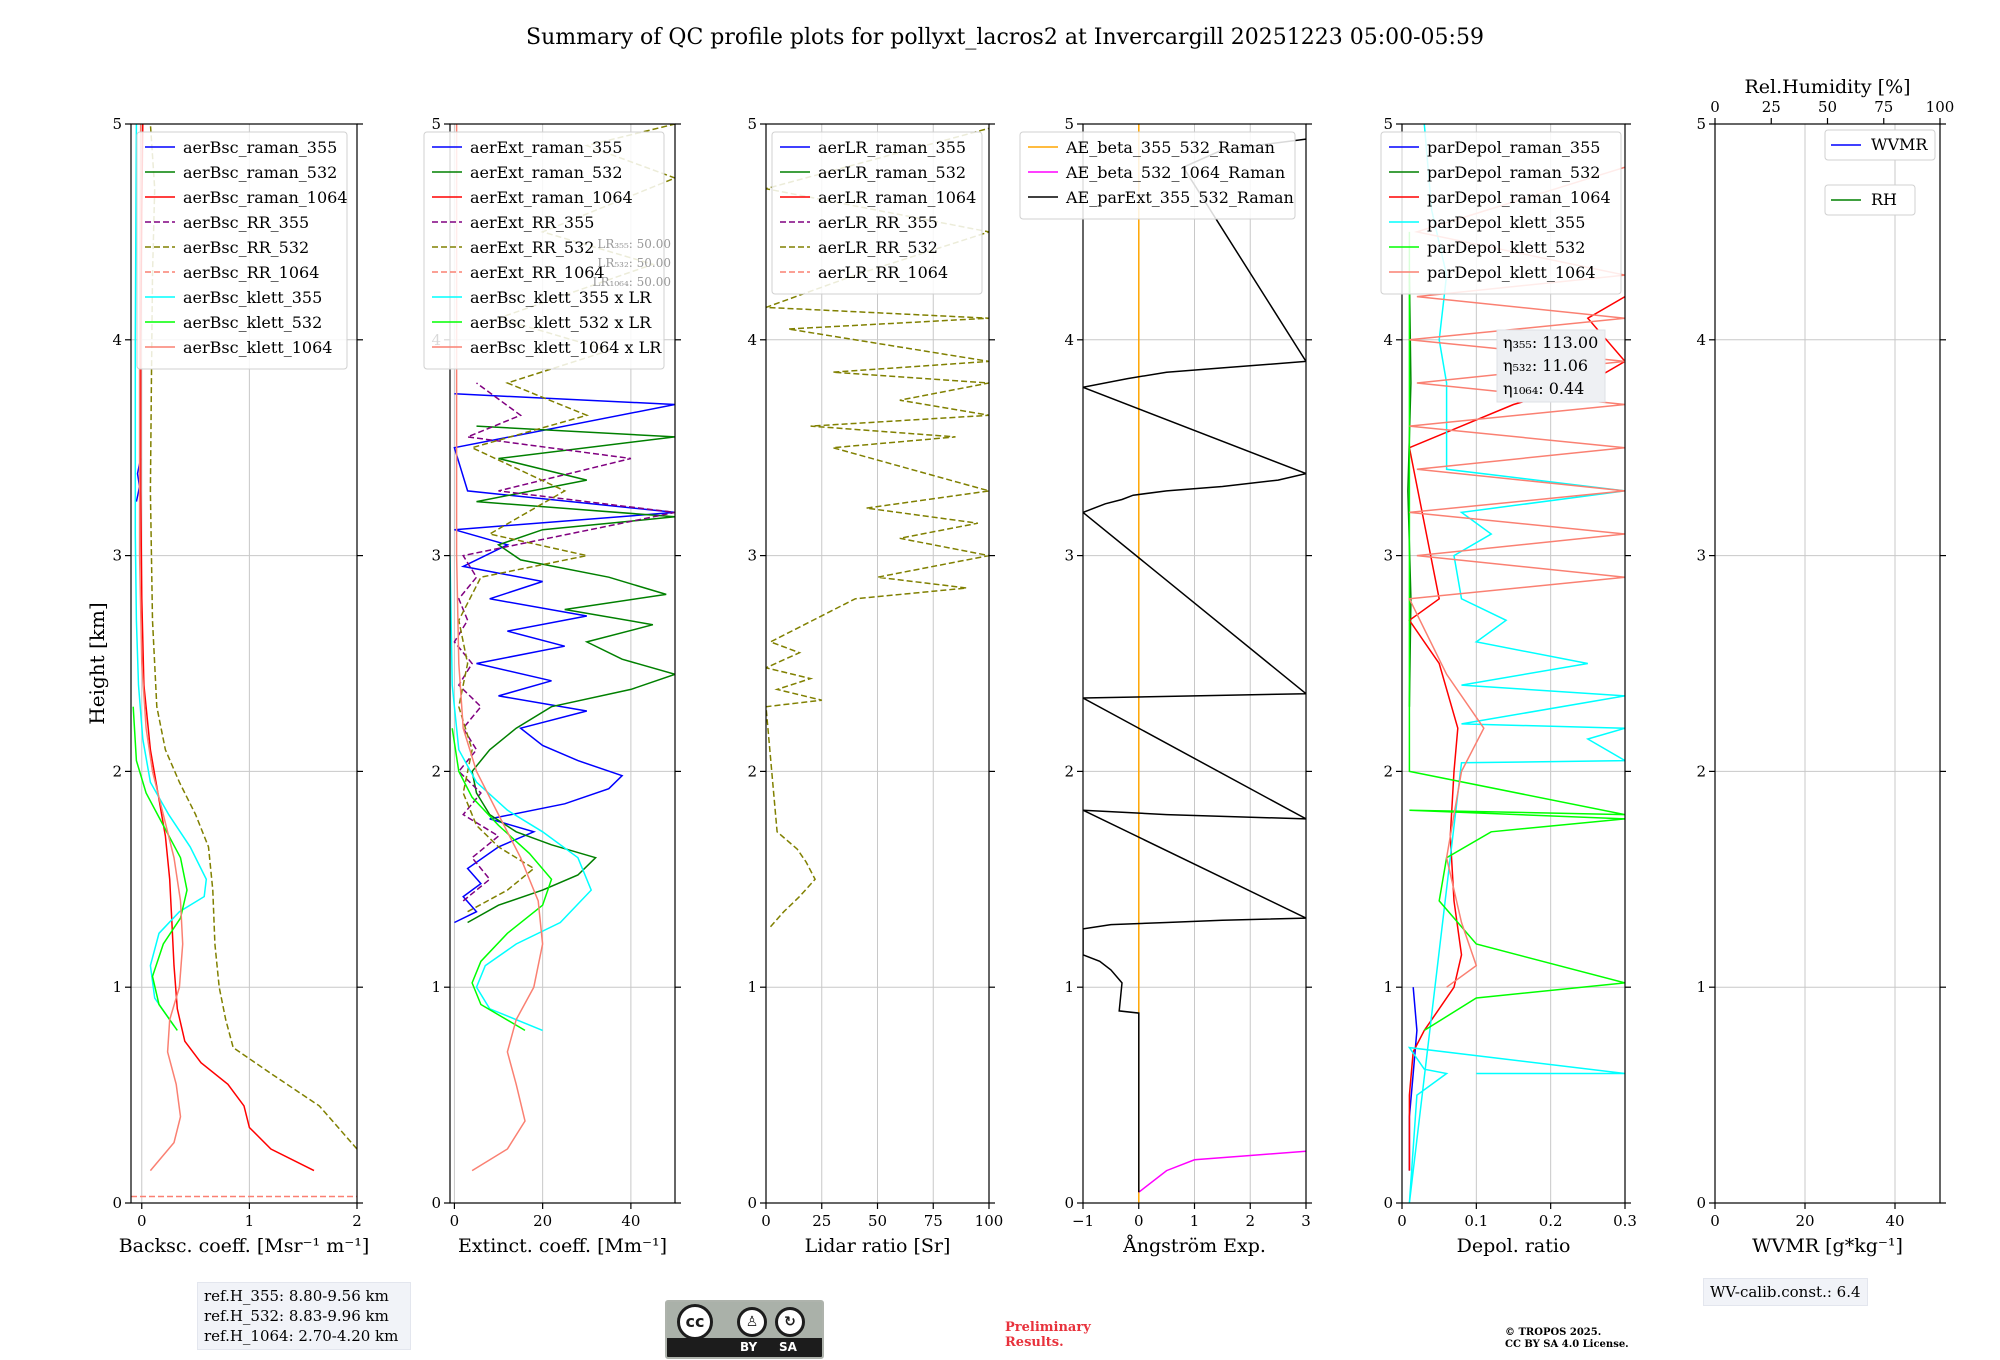 The width and height of the screenshot is (2000, 1360). What do you see at coordinates (1513, 172) in the screenshot?
I see `legend-label: parDepol_raman_532` at bounding box center [1513, 172].